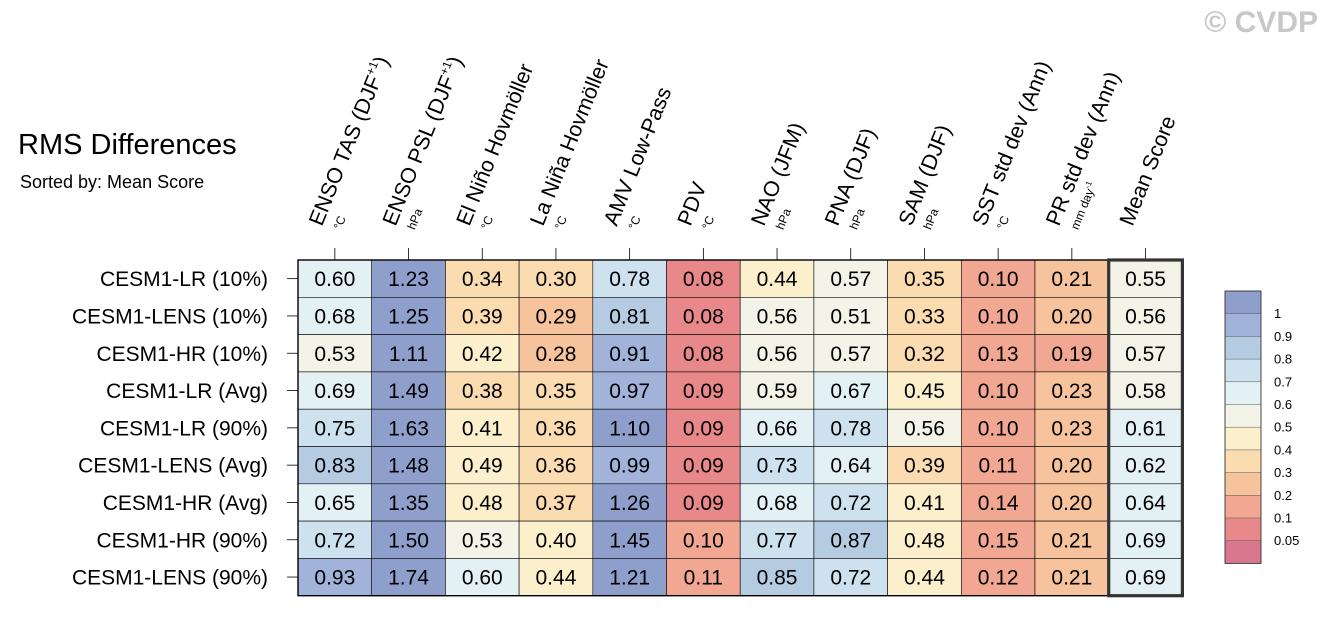  I want to click on colorbar-label: 0.4, so click(1283, 449).